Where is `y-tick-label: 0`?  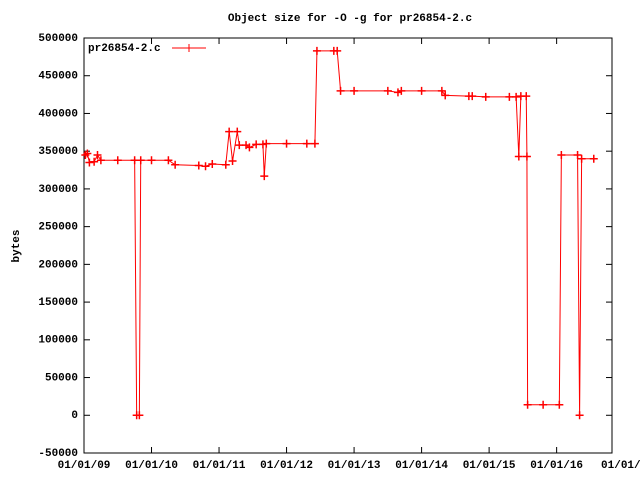 y-tick-label: 0 is located at coordinates (74, 416).